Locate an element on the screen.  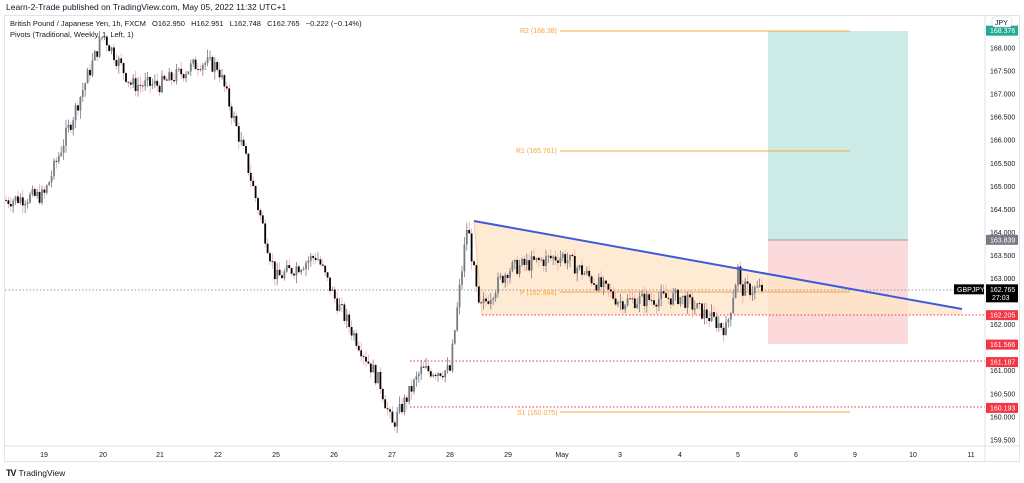
price-tag-value: 160.193 is located at coordinates (1002, 408).